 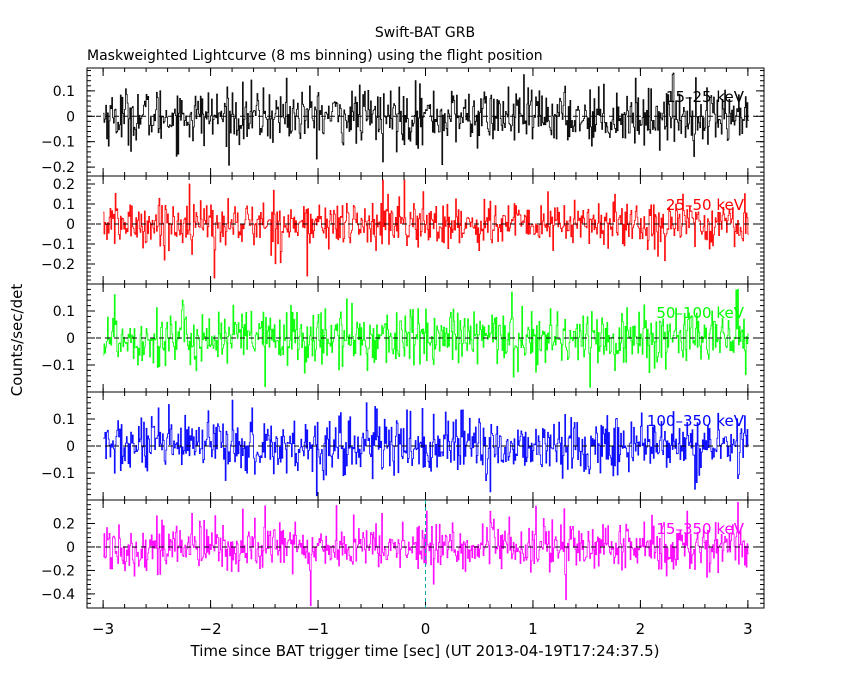 I want to click on panel-2: 0.2 0.1 0 −0.1 −0.2 25–50 keV, so click(x=403, y=230).